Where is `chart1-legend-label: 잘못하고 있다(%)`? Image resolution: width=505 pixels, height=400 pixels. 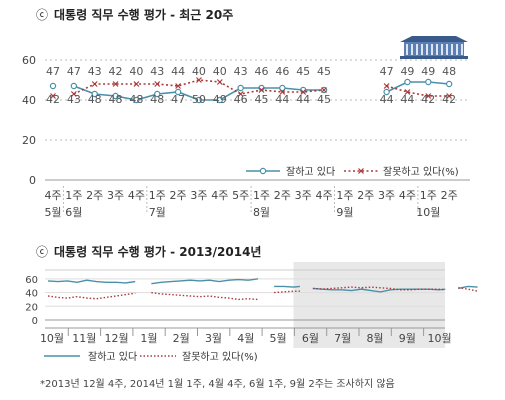
chart1-legend-label: 잘못하고 있다(%) is located at coordinates (421, 171).